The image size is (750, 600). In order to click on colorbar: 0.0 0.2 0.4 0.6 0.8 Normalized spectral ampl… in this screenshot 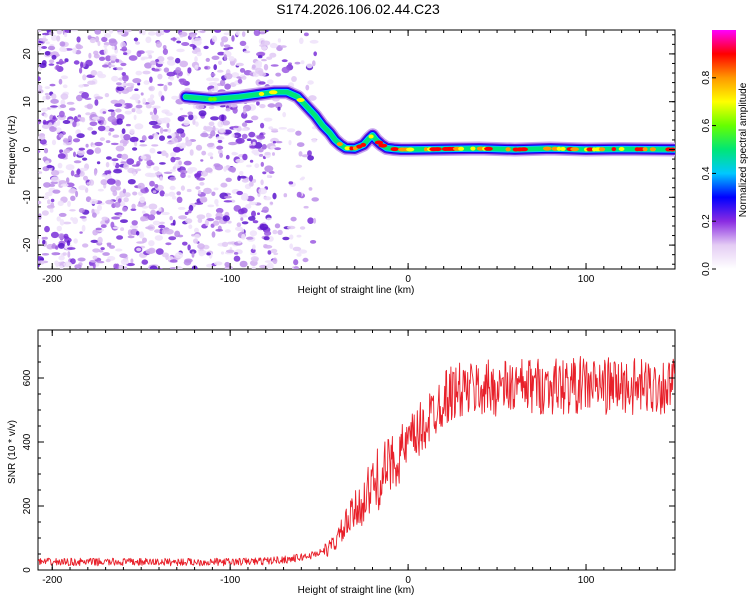, I will do `click(725, 153)`.